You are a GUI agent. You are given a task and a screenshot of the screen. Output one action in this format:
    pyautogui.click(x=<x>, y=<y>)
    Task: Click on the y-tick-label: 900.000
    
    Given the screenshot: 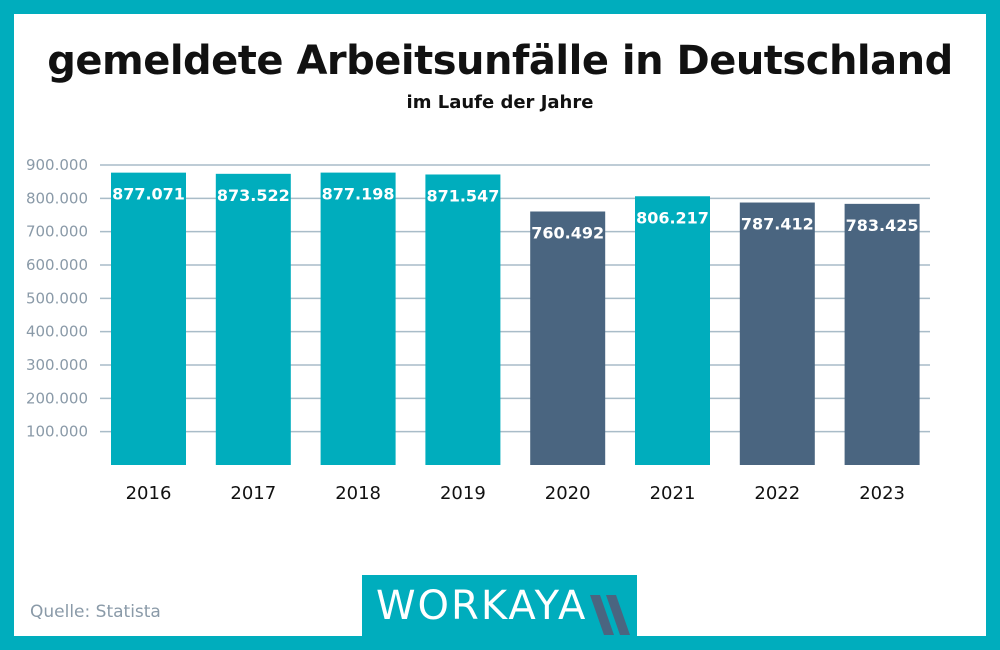 What is the action you would take?
    pyautogui.click(x=57, y=165)
    